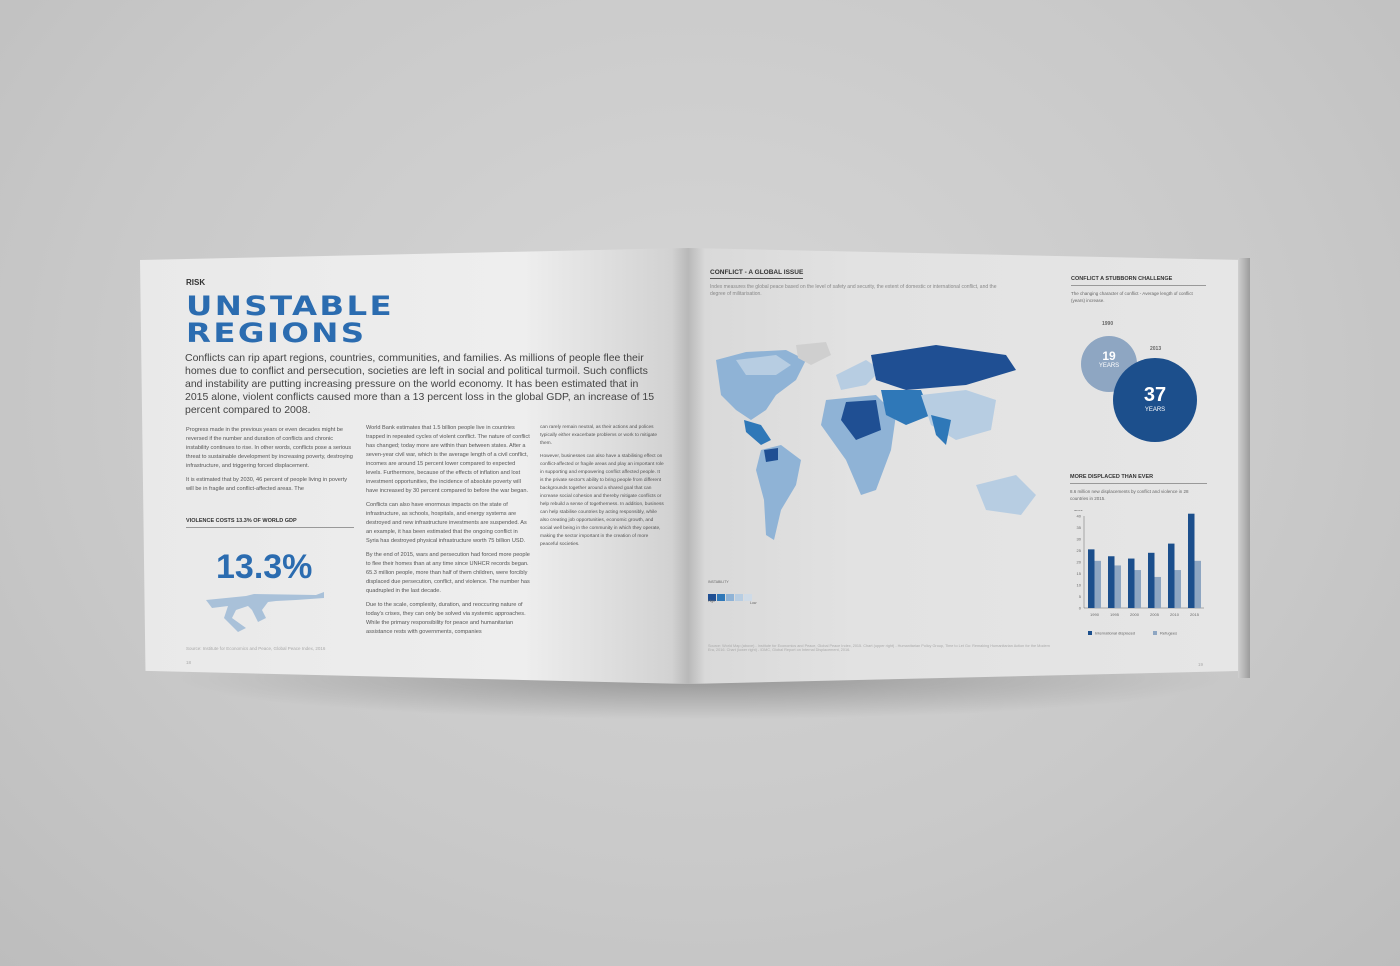 This screenshot has width=1400, height=966. Describe the element at coordinates (1155, 614) in the screenshot. I see `x-tick-label: 2005` at that location.